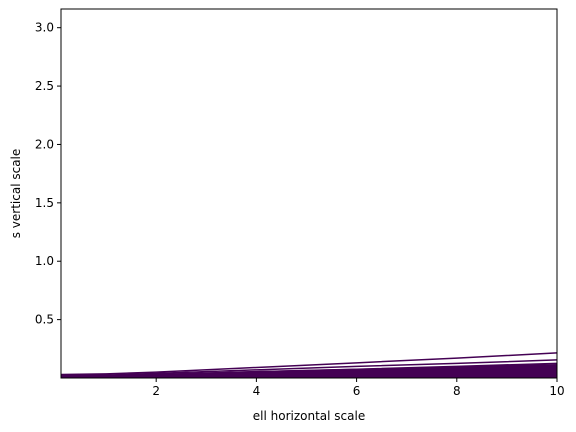  What do you see at coordinates (44, 320) in the screenshot?
I see `y-tick-label: 0.5` at bounding box center [44, 320].